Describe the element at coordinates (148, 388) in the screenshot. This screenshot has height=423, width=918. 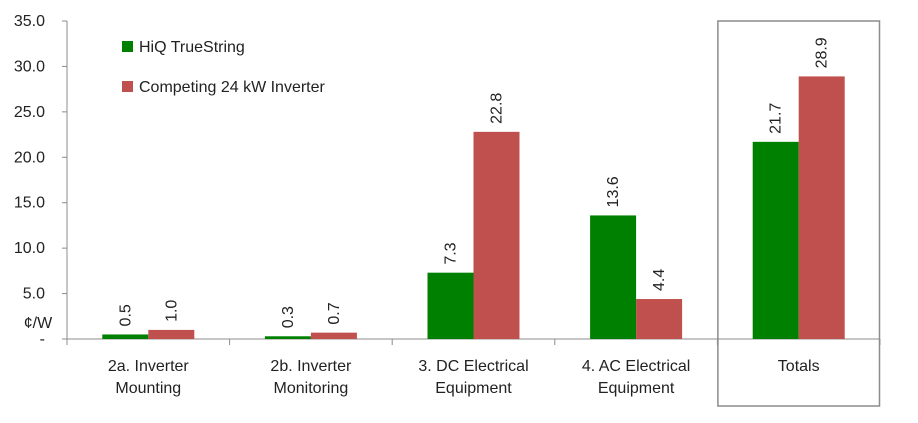
I see `x-category-label: Mounting` at that location.